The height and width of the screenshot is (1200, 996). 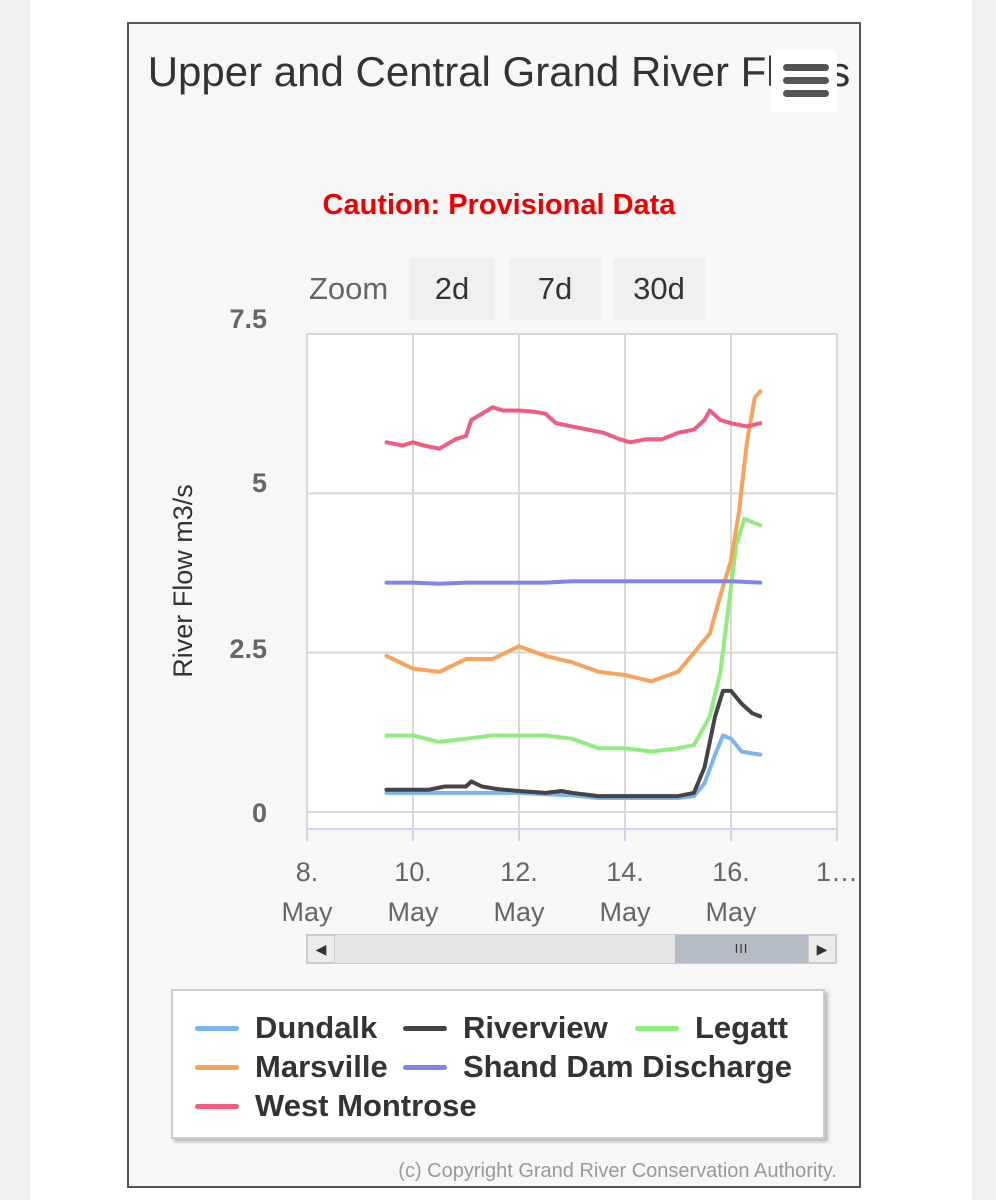 What do you see at coordinates (316, 1027) in the screenshot?
I see `legend-label: Dundalk` at bounding box center [316, 1027].